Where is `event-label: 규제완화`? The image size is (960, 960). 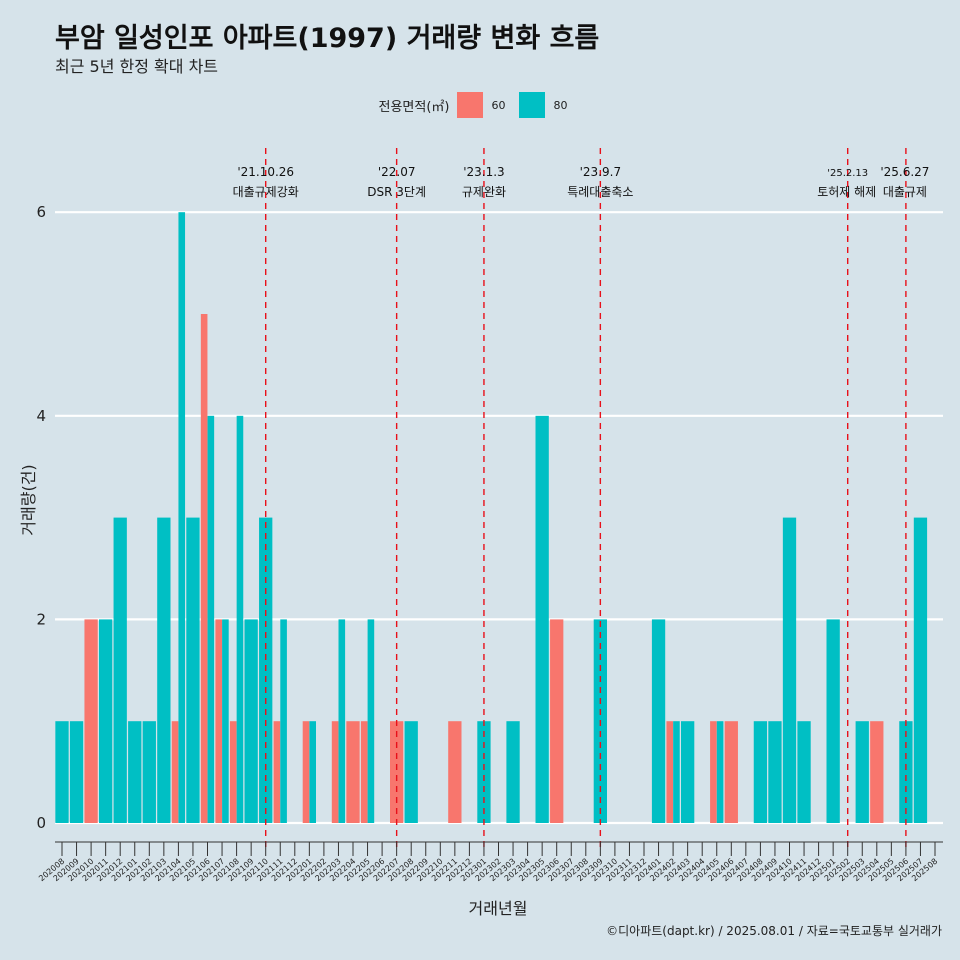
event-label: 규제완화 is located at coordinates (484, 192).